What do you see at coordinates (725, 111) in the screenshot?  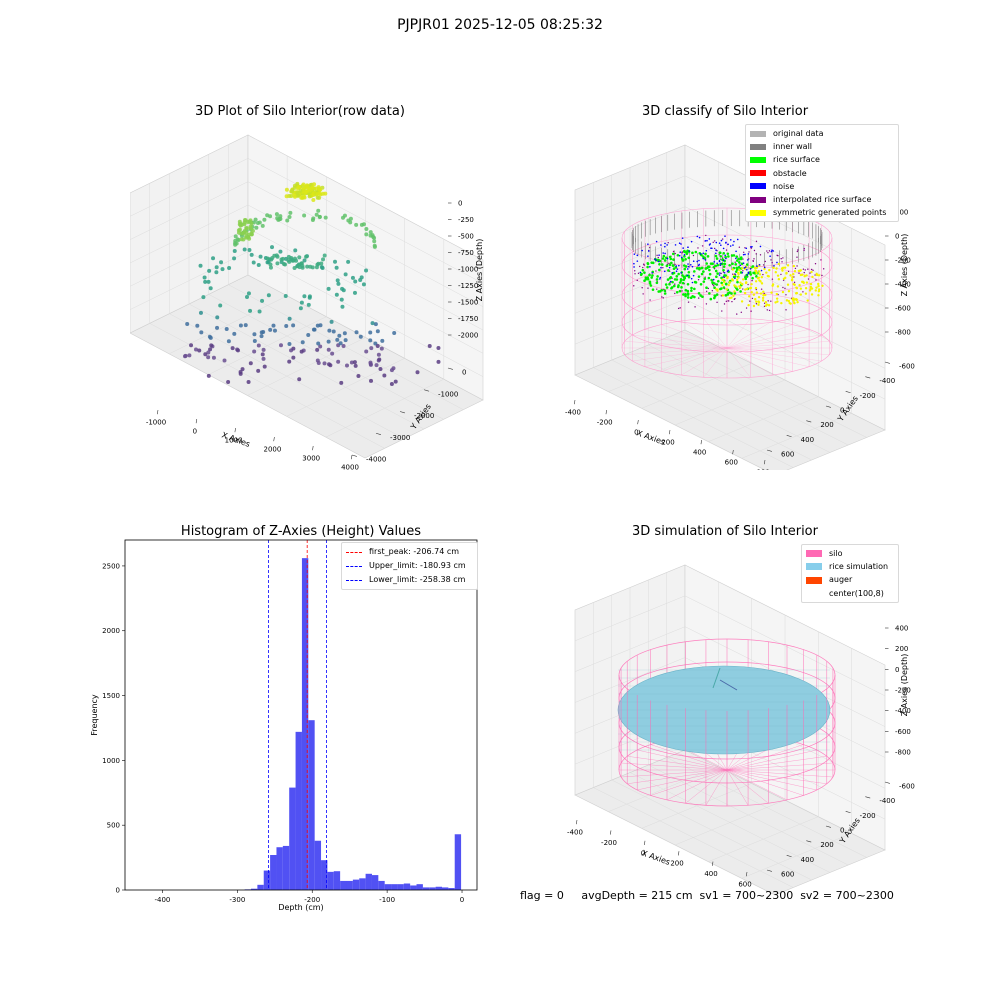 I see `panel-classify-title: 3D classify of Silo Interior` at bounding box center [725, 111].